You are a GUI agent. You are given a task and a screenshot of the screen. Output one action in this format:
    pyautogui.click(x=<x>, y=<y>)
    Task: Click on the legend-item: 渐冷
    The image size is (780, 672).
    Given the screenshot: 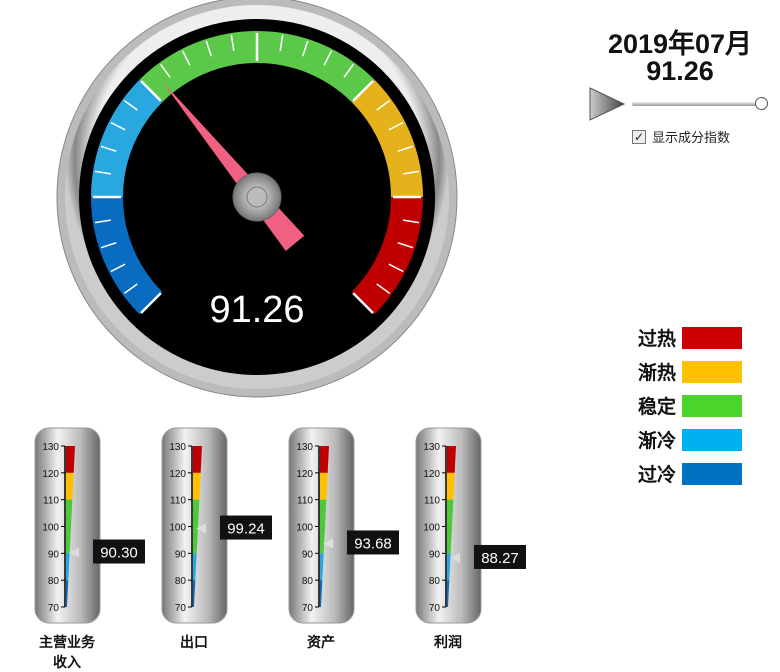 What is the action you would take?
    pyautogui.click(x=690, y=439)
    